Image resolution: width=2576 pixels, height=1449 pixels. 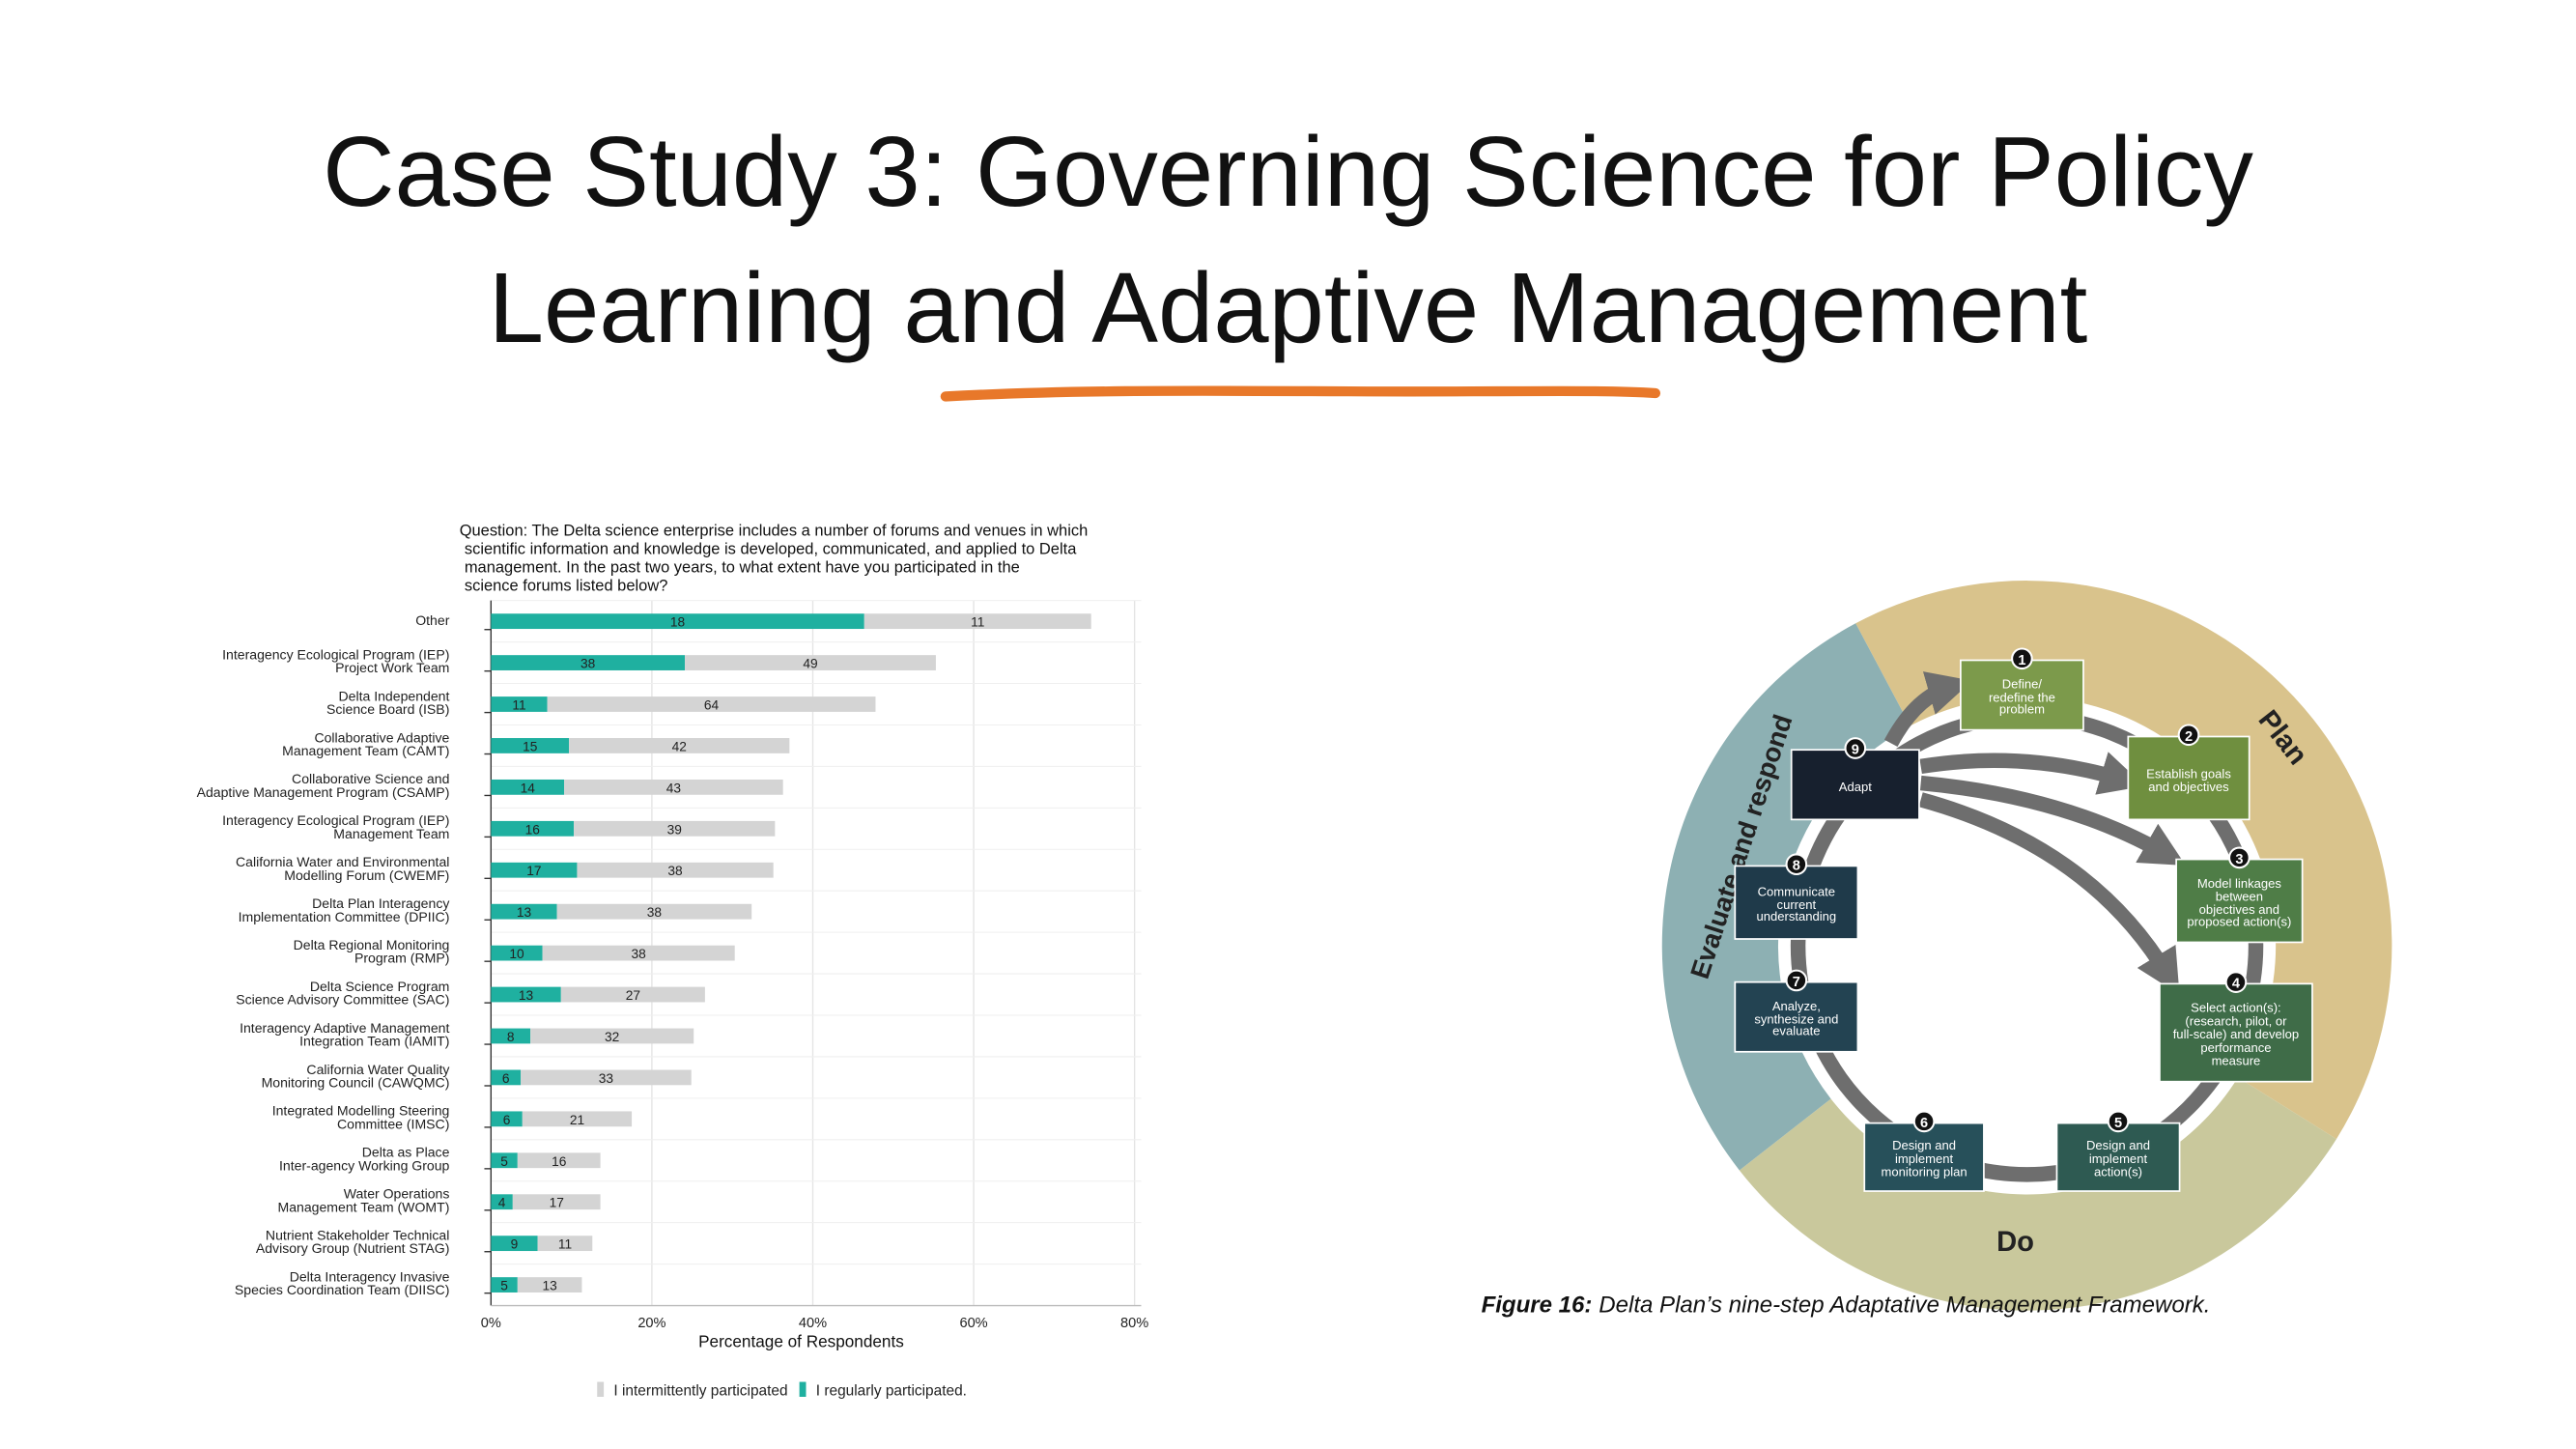 I want to click on count-label: 14, so click(x=528, y=788).